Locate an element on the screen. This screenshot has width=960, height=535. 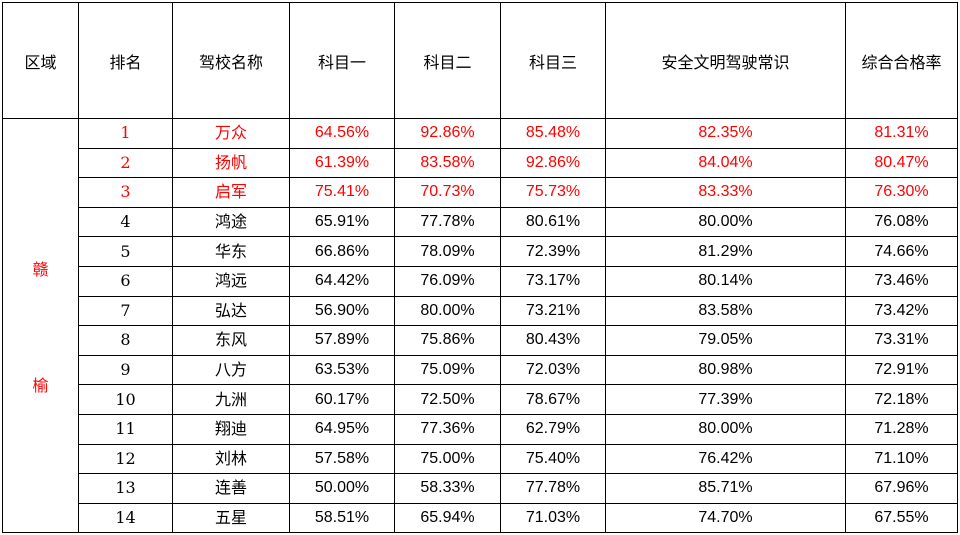
subject-3-cell: 73.21% is located at coordinates (553, 311).